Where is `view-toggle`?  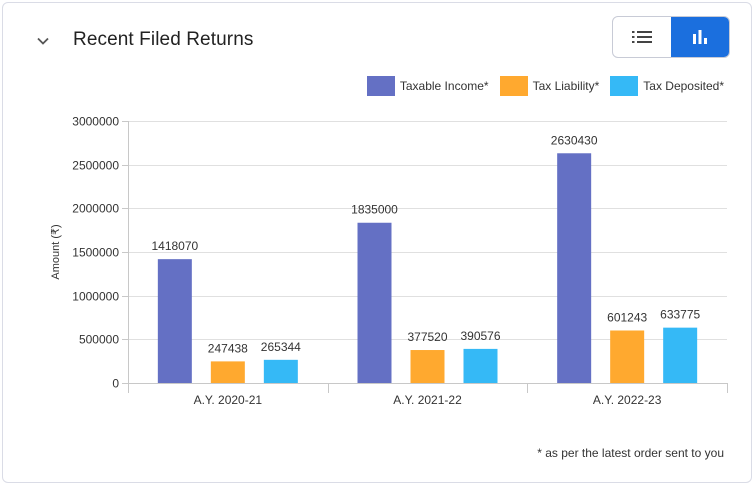
view-toggle is located at coordinates (671, 37).